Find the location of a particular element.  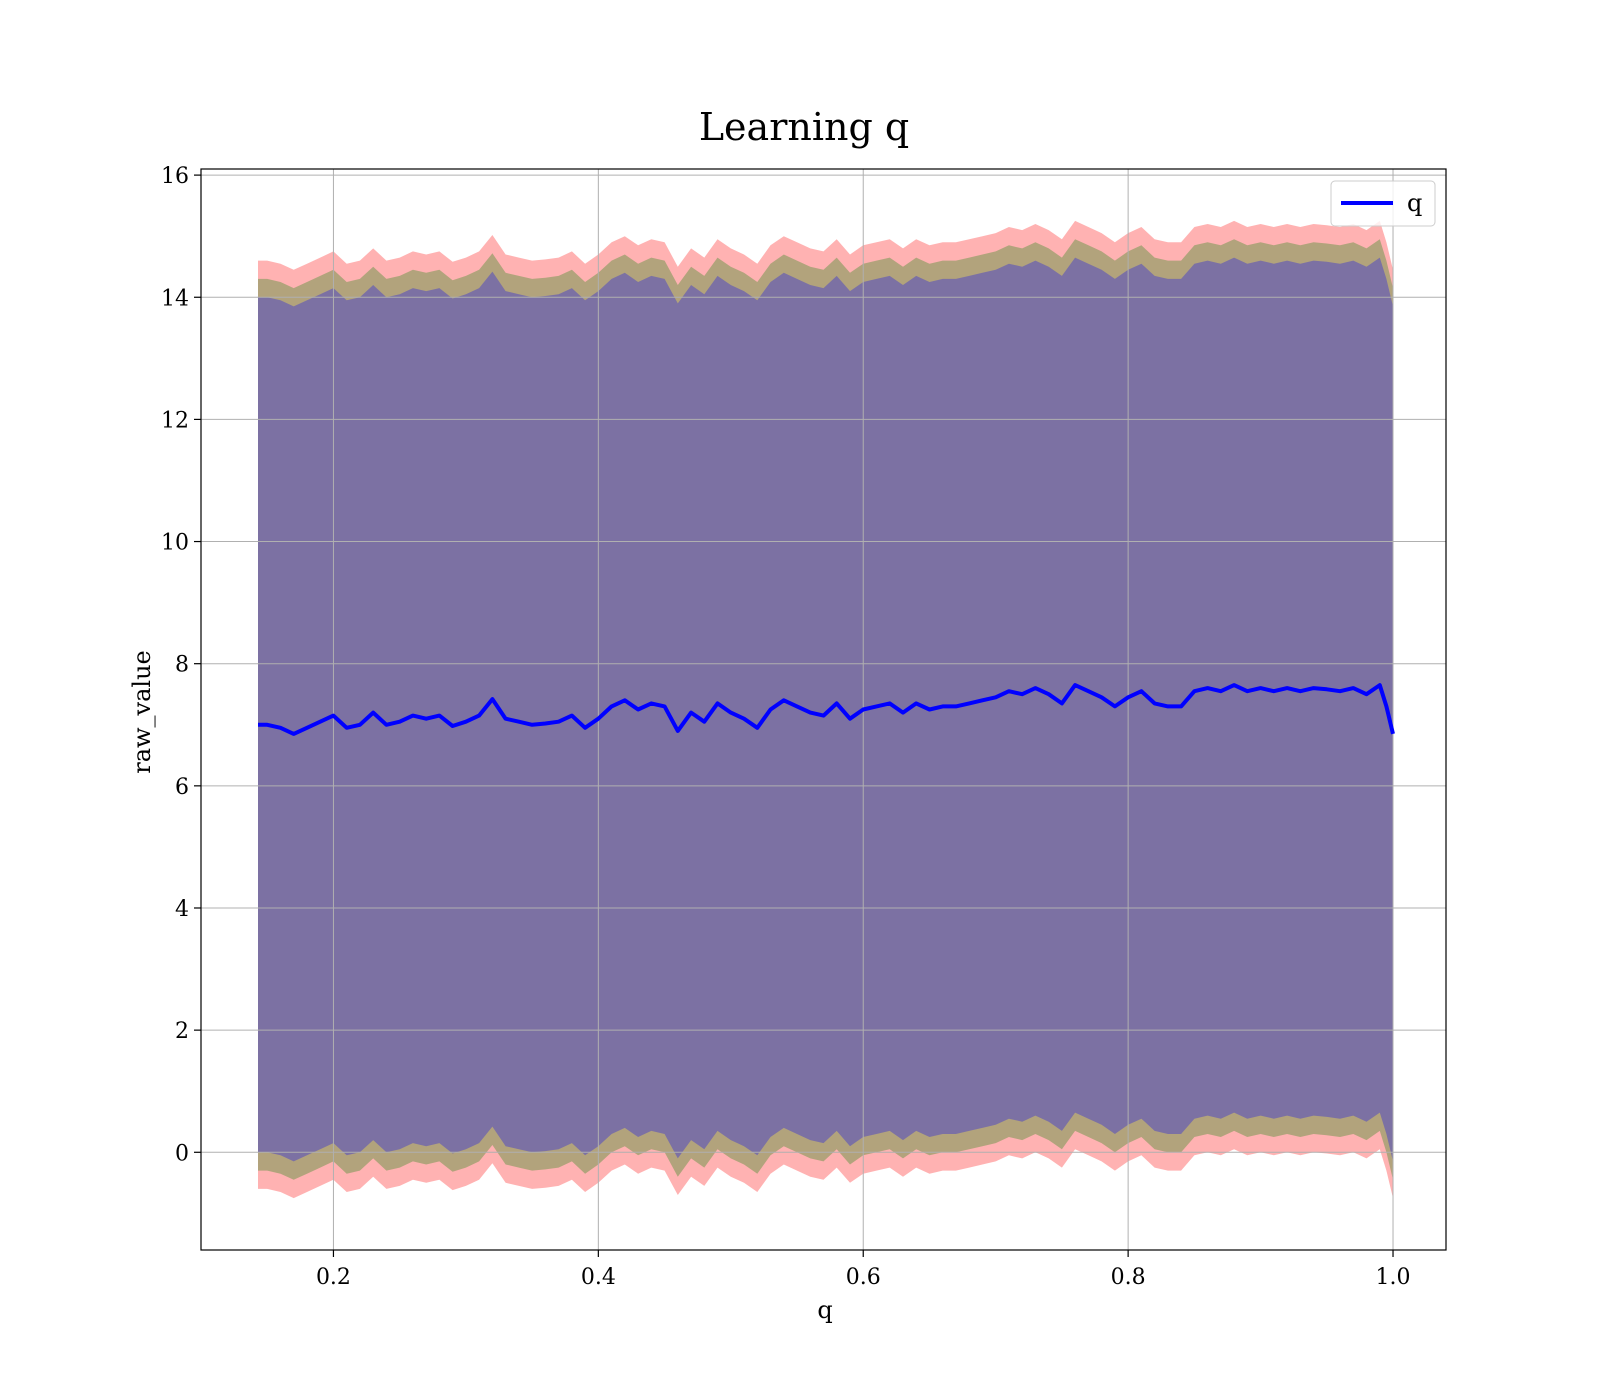

x-tick-label: 0.2 is located at coordinates (333, 1277).